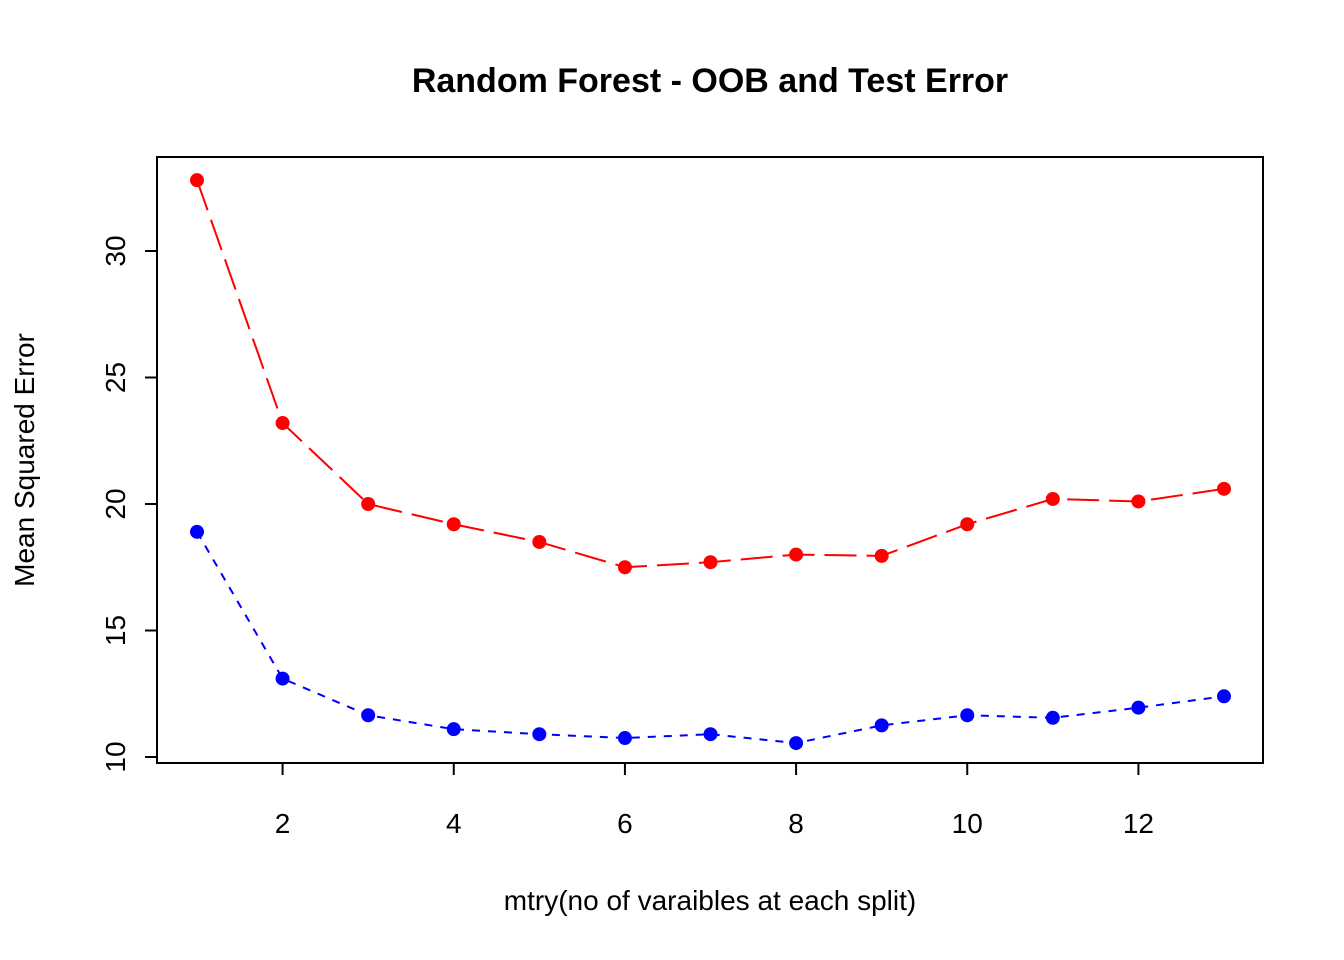 The image size is (1344, 960). Describe the element at coordinates (710, 900) in the screenshot. I see `x-axis-label: mtry(no of varaibles at each split)` at that location.